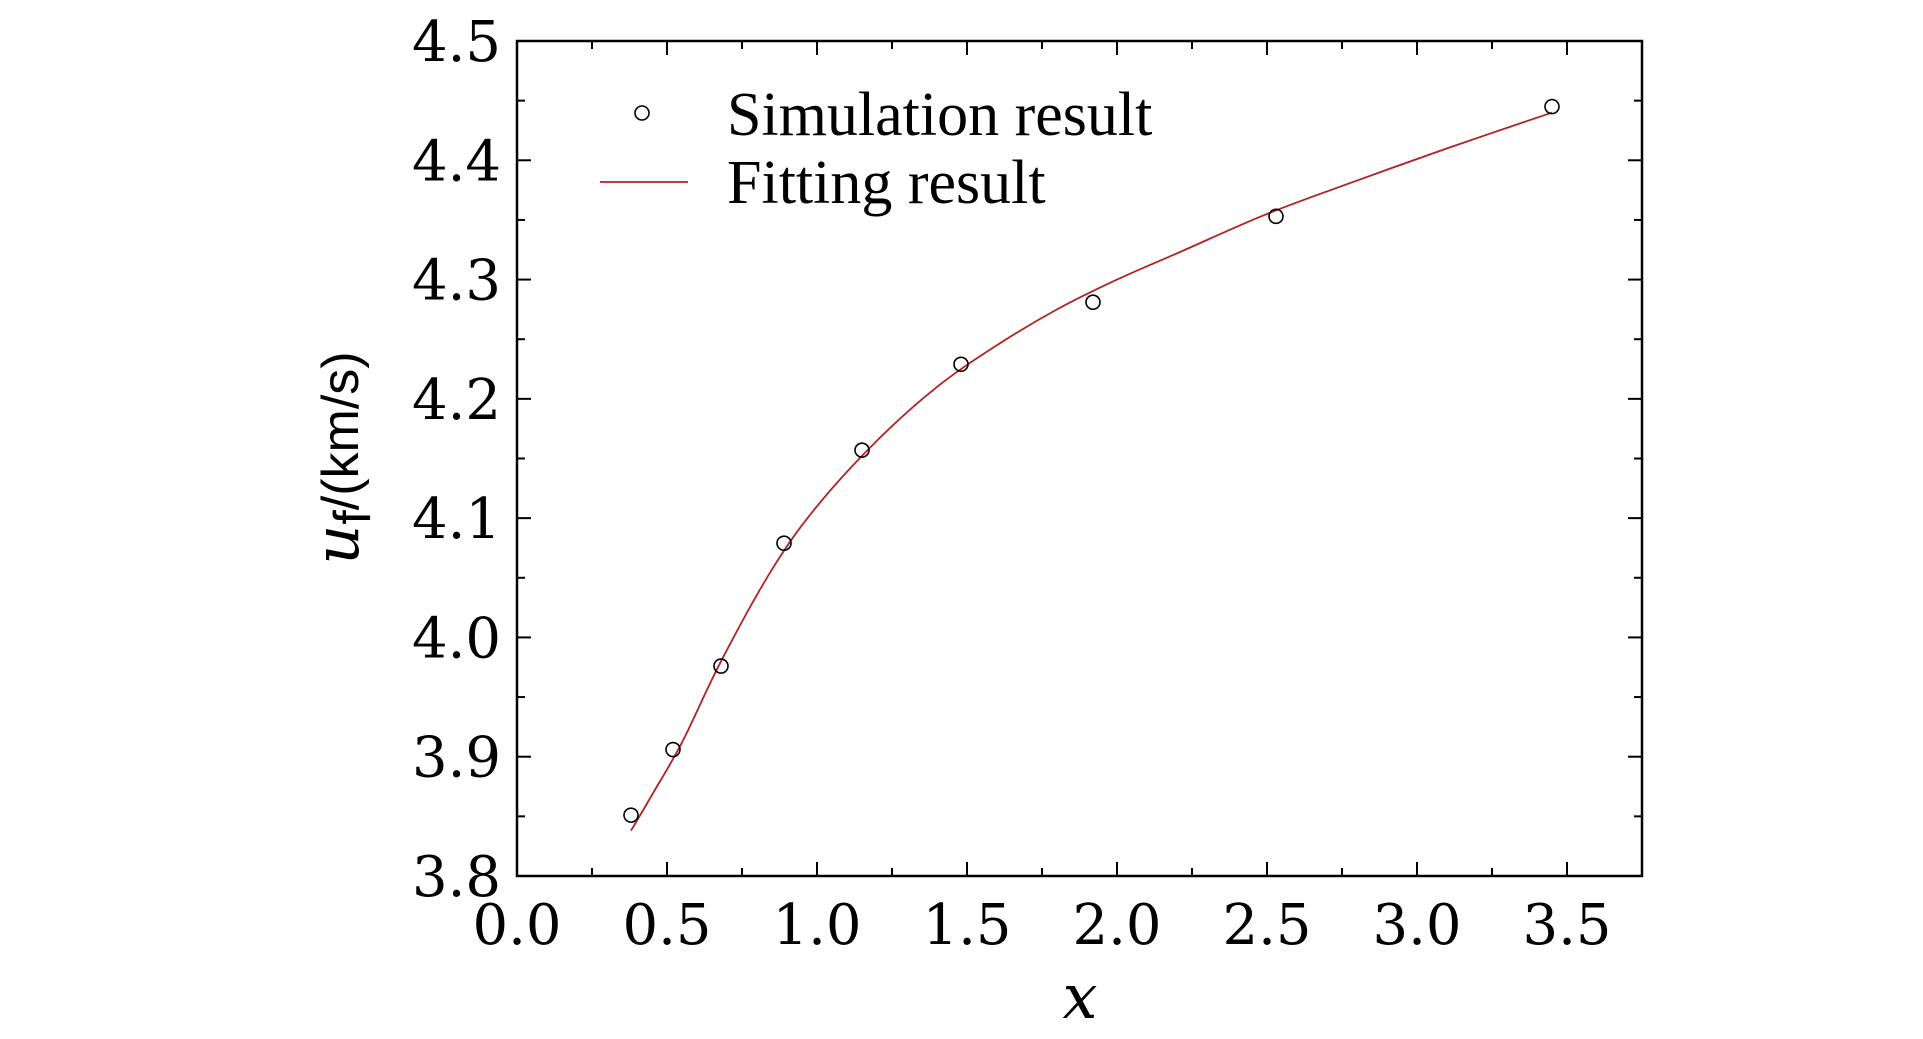 This screenshot has width=1923, height=1039. What do you see at coordinates (456, 281) in the screenshot?
I see `y-tick-label: 4.3` at bounding box center [456, 281].